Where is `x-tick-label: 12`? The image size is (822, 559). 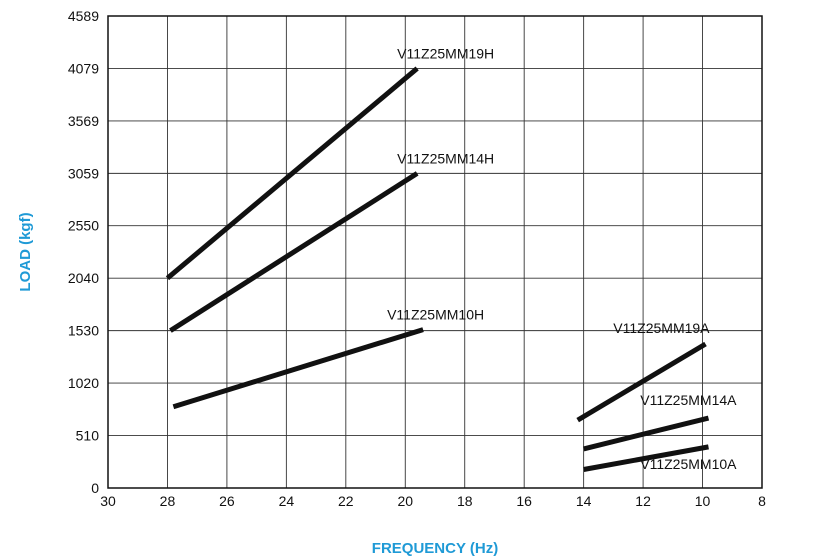
x-tick-label: 12 is located at coordinates (643, 501).